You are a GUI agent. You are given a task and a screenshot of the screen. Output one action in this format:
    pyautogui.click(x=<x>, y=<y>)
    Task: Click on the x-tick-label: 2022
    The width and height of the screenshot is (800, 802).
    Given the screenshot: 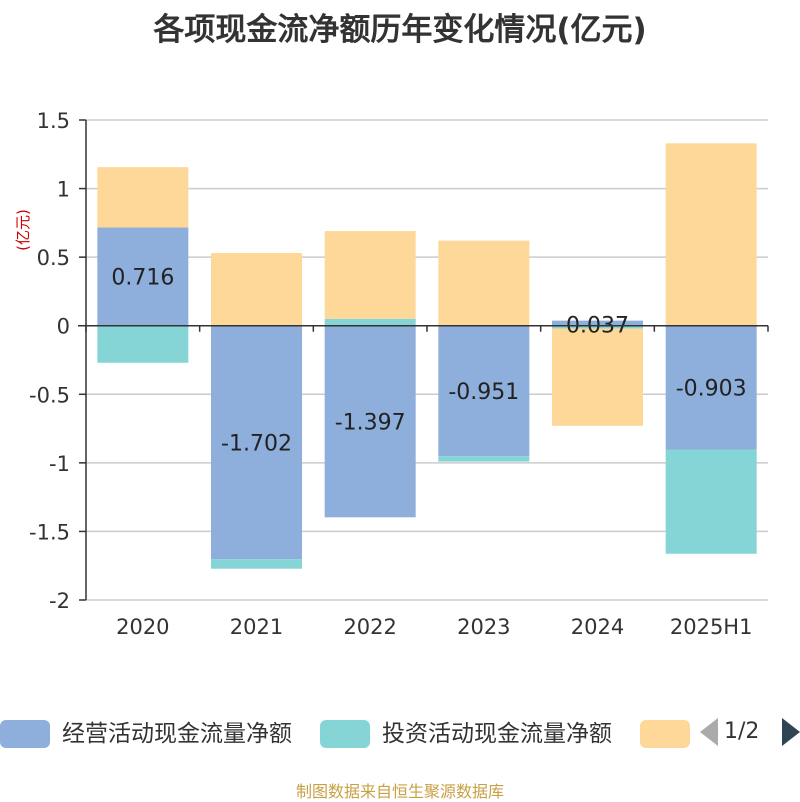 What is the action you would take?
    pyautogui.click(x=369, y=627)
    